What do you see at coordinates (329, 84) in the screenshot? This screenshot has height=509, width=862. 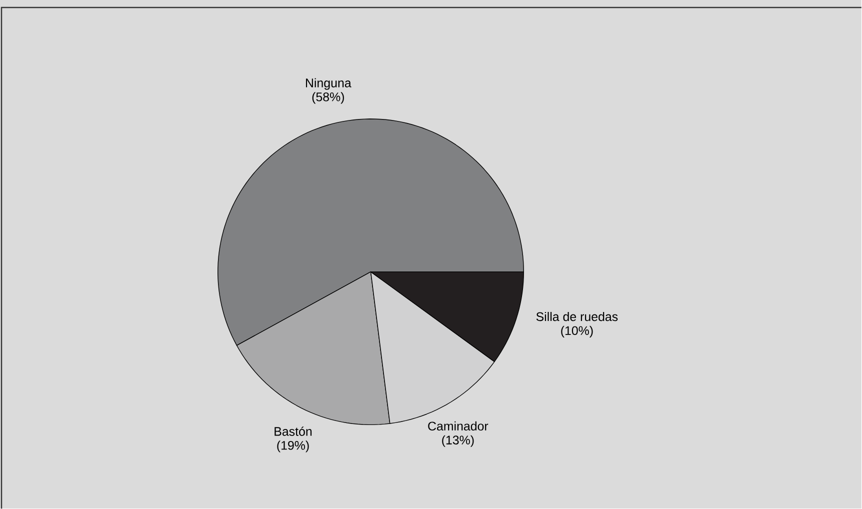 I see `slice-label: Ninguna` at bounding box center [329, 84].